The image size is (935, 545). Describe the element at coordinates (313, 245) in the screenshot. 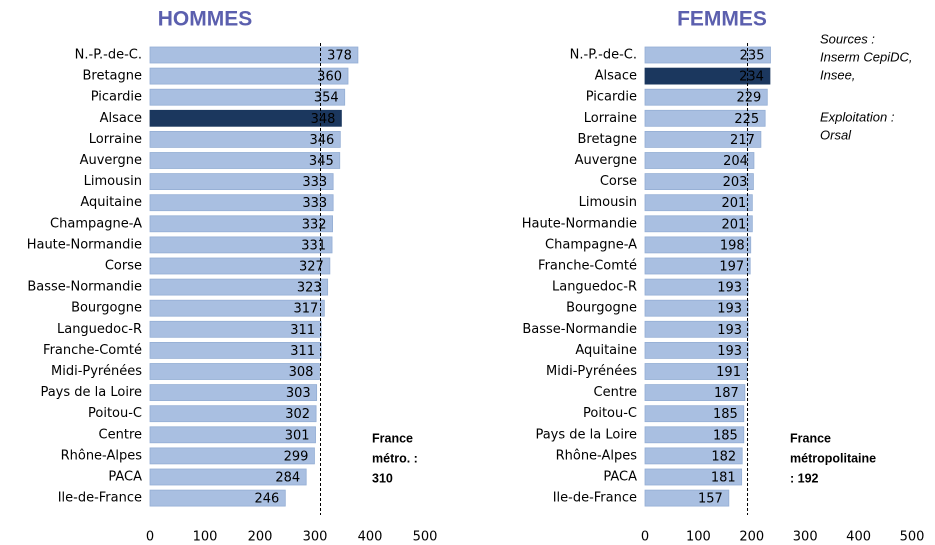

I see `value-label: 331` at that location.